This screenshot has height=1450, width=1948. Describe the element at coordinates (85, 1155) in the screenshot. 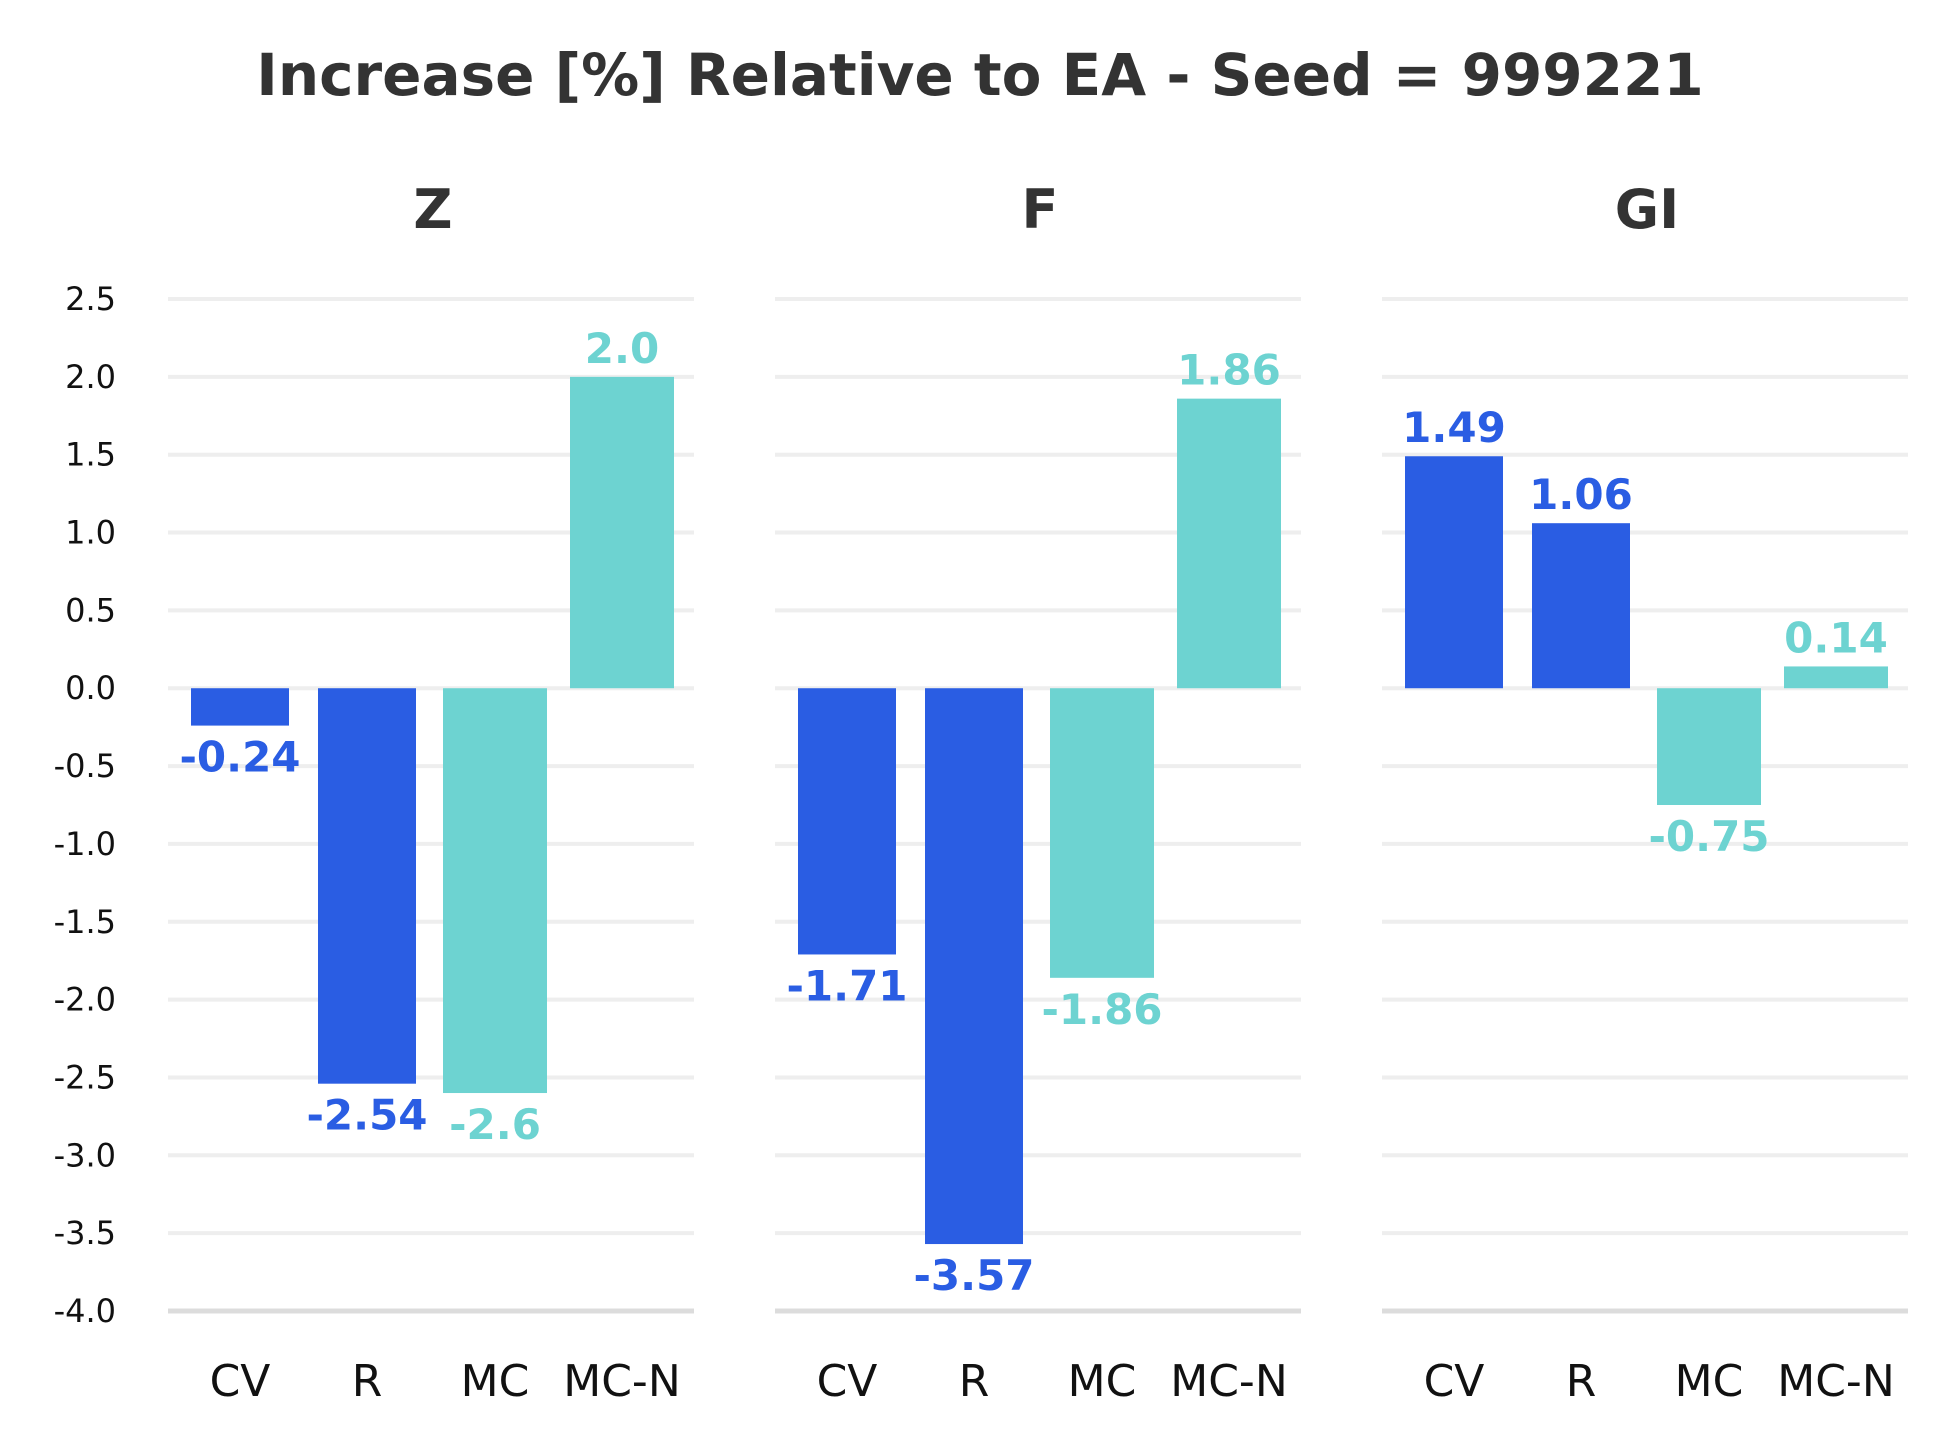

I see `y-tick-label: -3.0` at that location.